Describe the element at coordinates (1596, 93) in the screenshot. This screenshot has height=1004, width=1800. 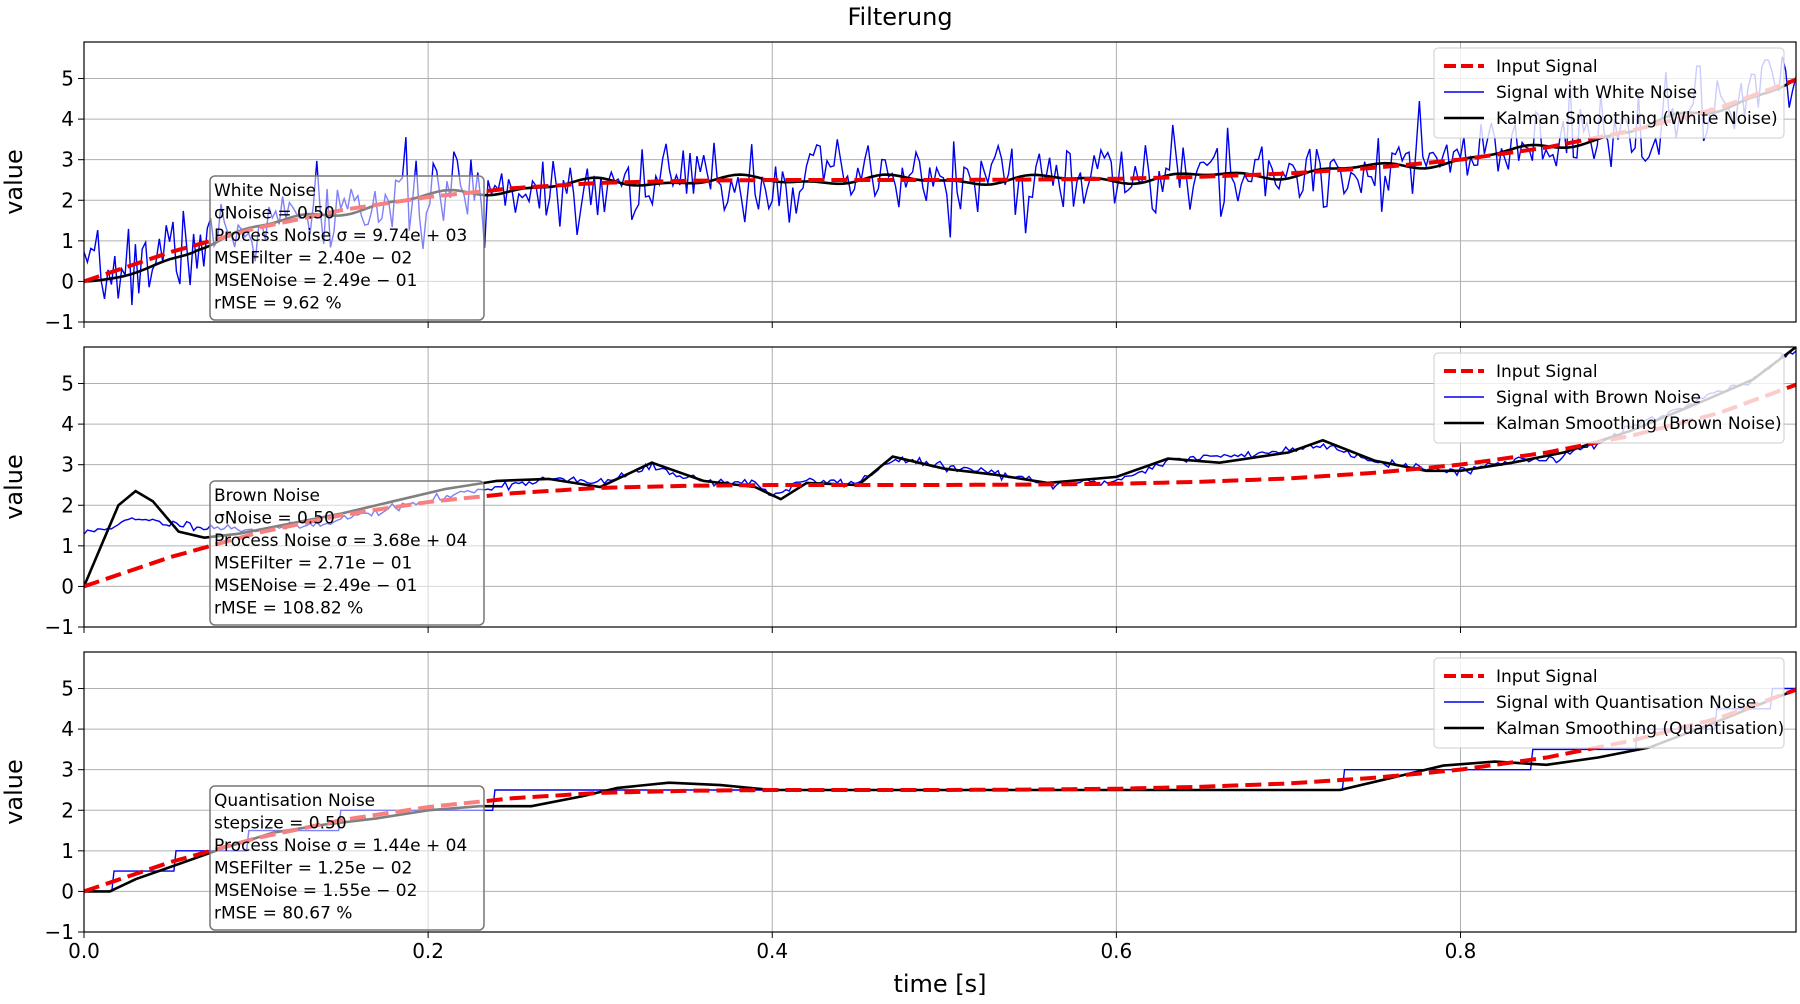
I see `legend-label: Signal with White Noise` at that location.